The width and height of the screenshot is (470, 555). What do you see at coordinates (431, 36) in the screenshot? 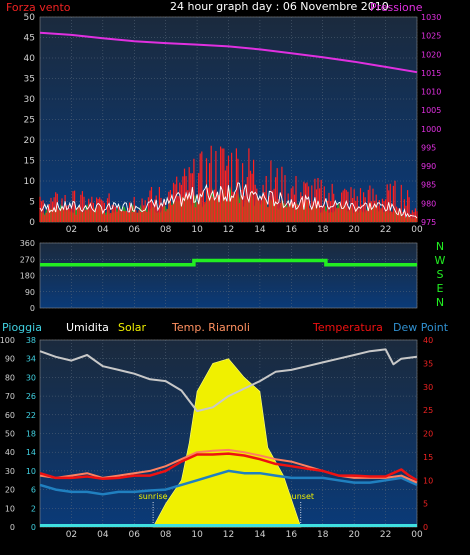
I see `pressure-y-tick-label: 1025` at bounding box center [431, 36].